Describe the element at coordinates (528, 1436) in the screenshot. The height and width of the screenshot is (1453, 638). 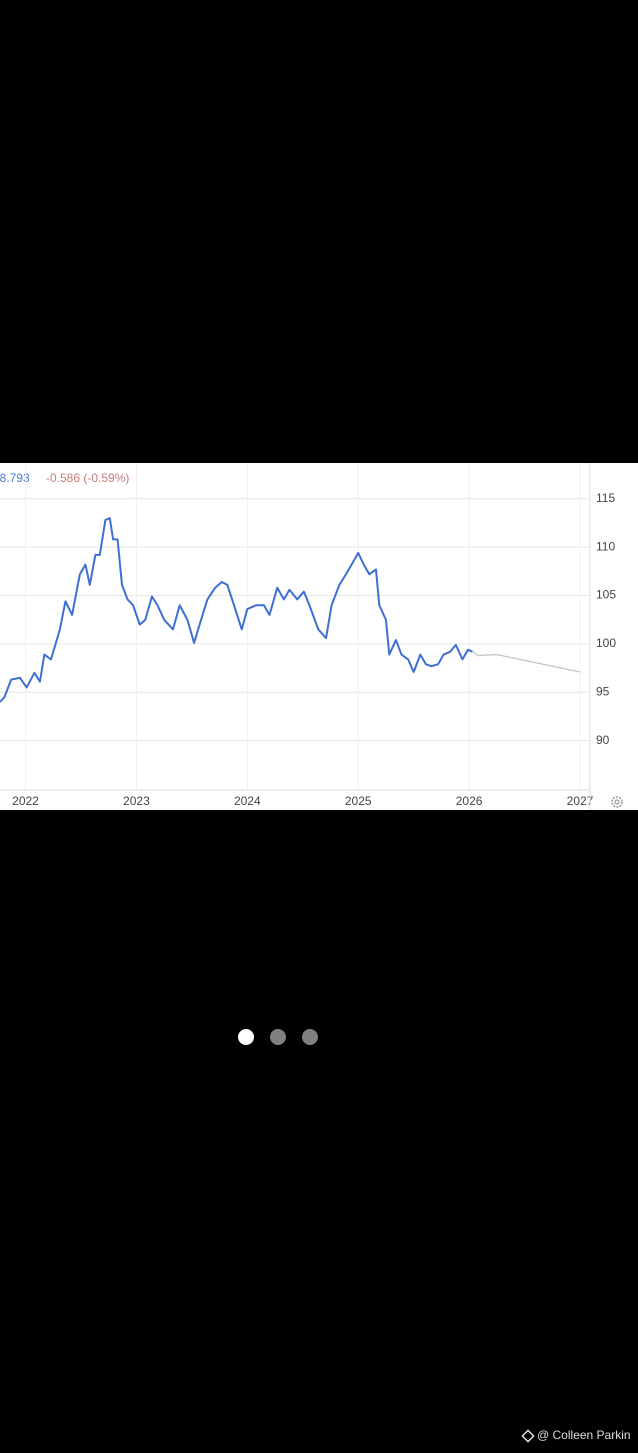
I see `watermark-icon` at that location.